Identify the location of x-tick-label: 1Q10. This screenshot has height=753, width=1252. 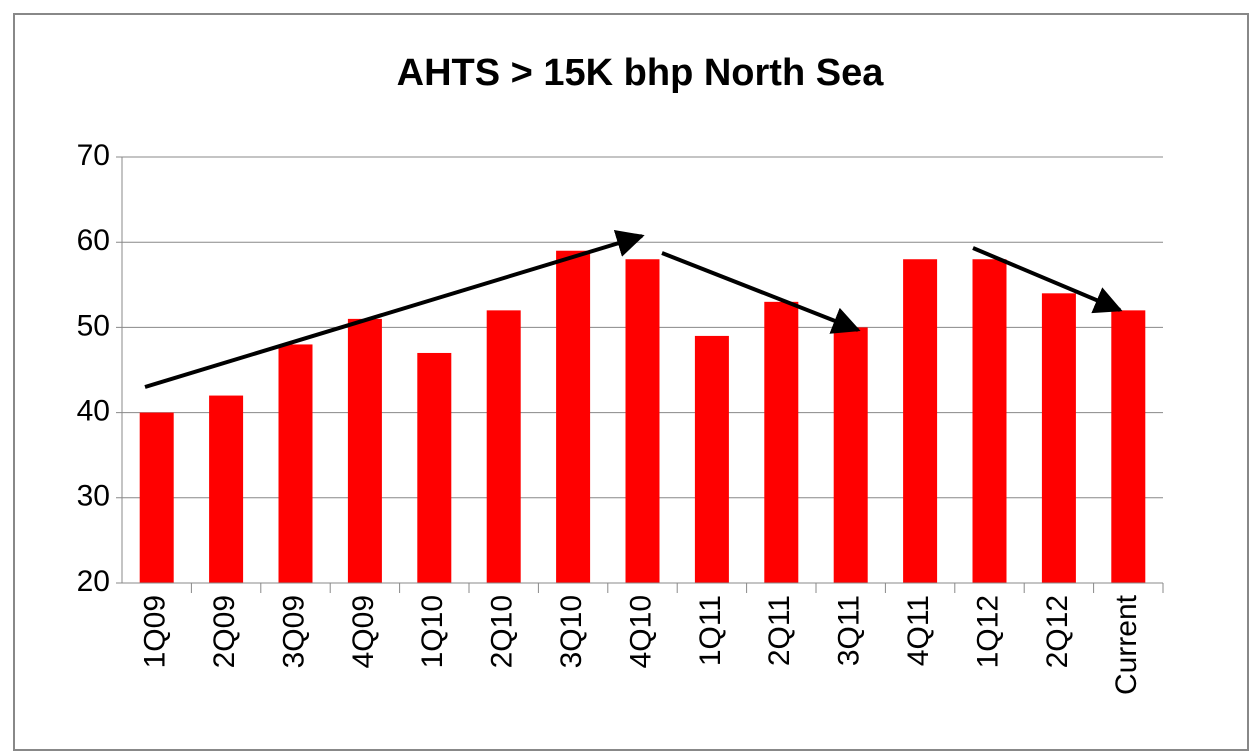
(432, 631).